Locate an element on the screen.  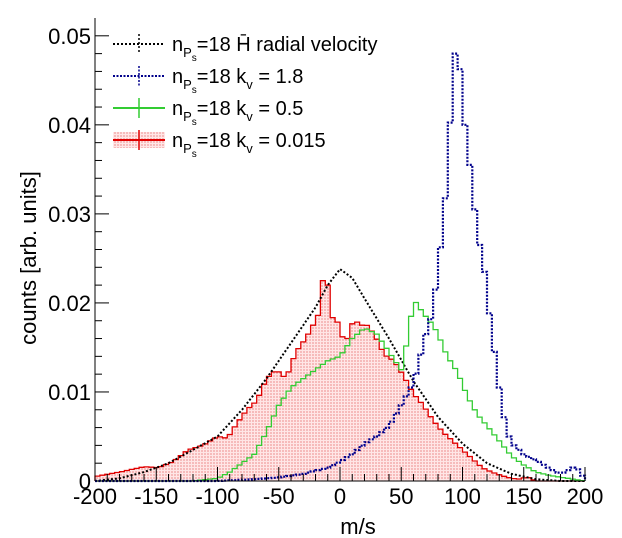
x-tick-label: 100 is located at coordinates (462, 496).